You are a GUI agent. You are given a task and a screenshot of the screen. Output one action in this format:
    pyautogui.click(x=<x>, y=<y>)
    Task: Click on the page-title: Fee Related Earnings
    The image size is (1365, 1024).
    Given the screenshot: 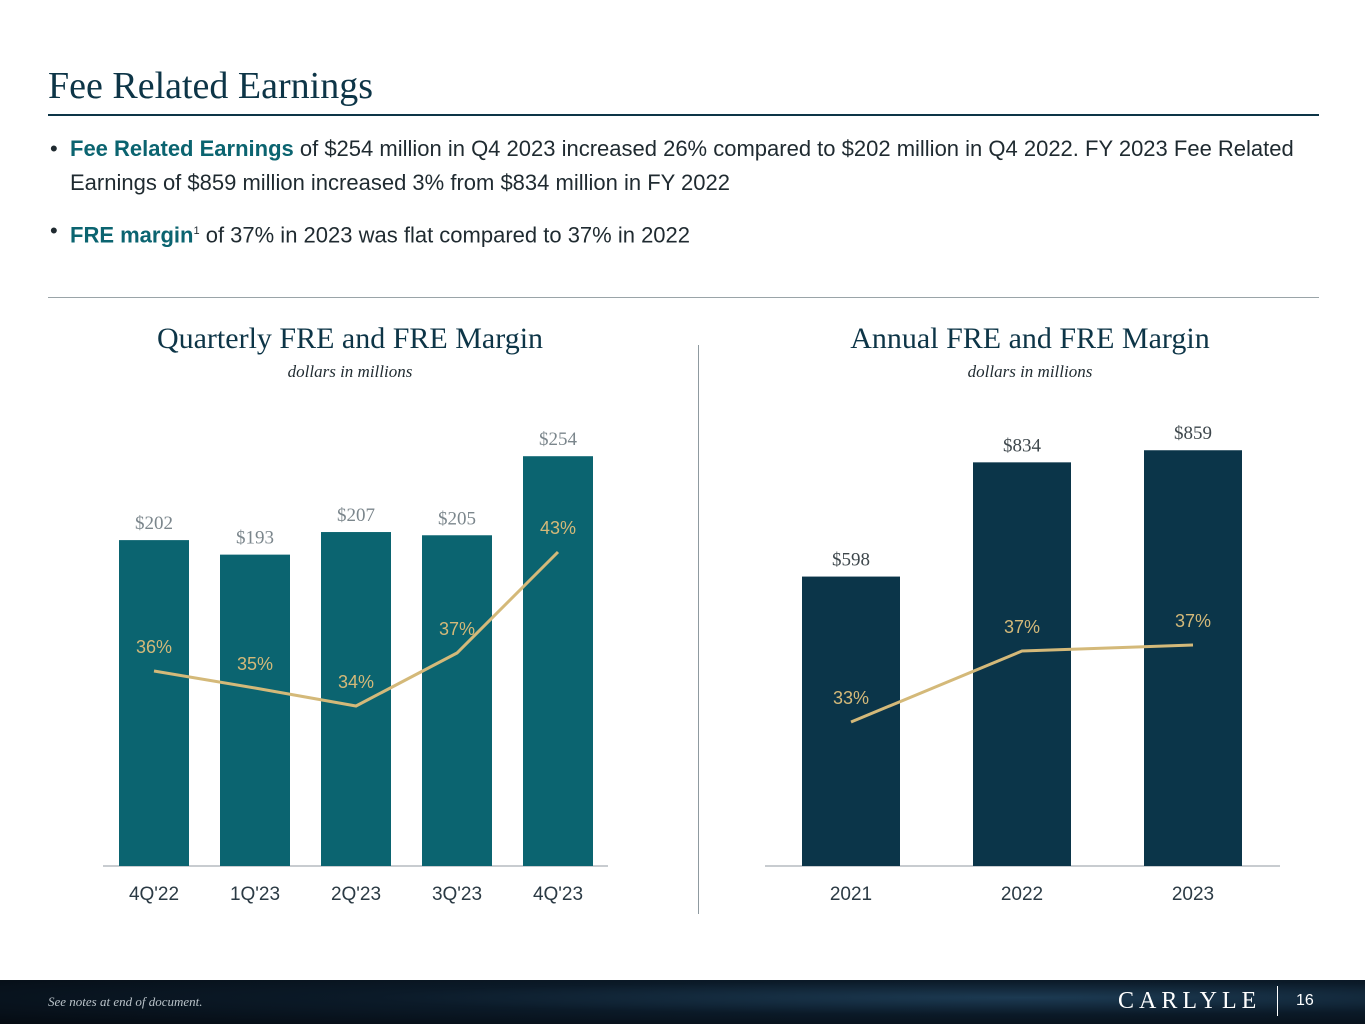 What is the action you would take?
    pyautogui.click(x=211, y=86)
    